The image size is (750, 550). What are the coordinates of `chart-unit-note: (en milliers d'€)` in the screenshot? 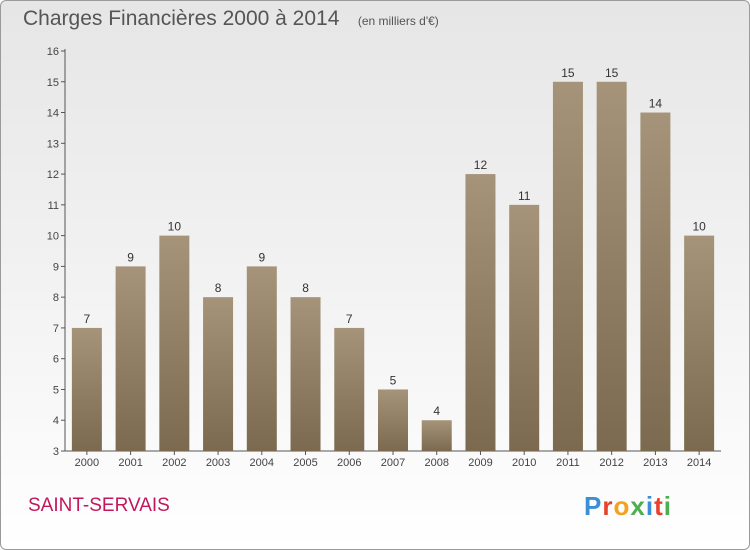 It's located at (398, 21).